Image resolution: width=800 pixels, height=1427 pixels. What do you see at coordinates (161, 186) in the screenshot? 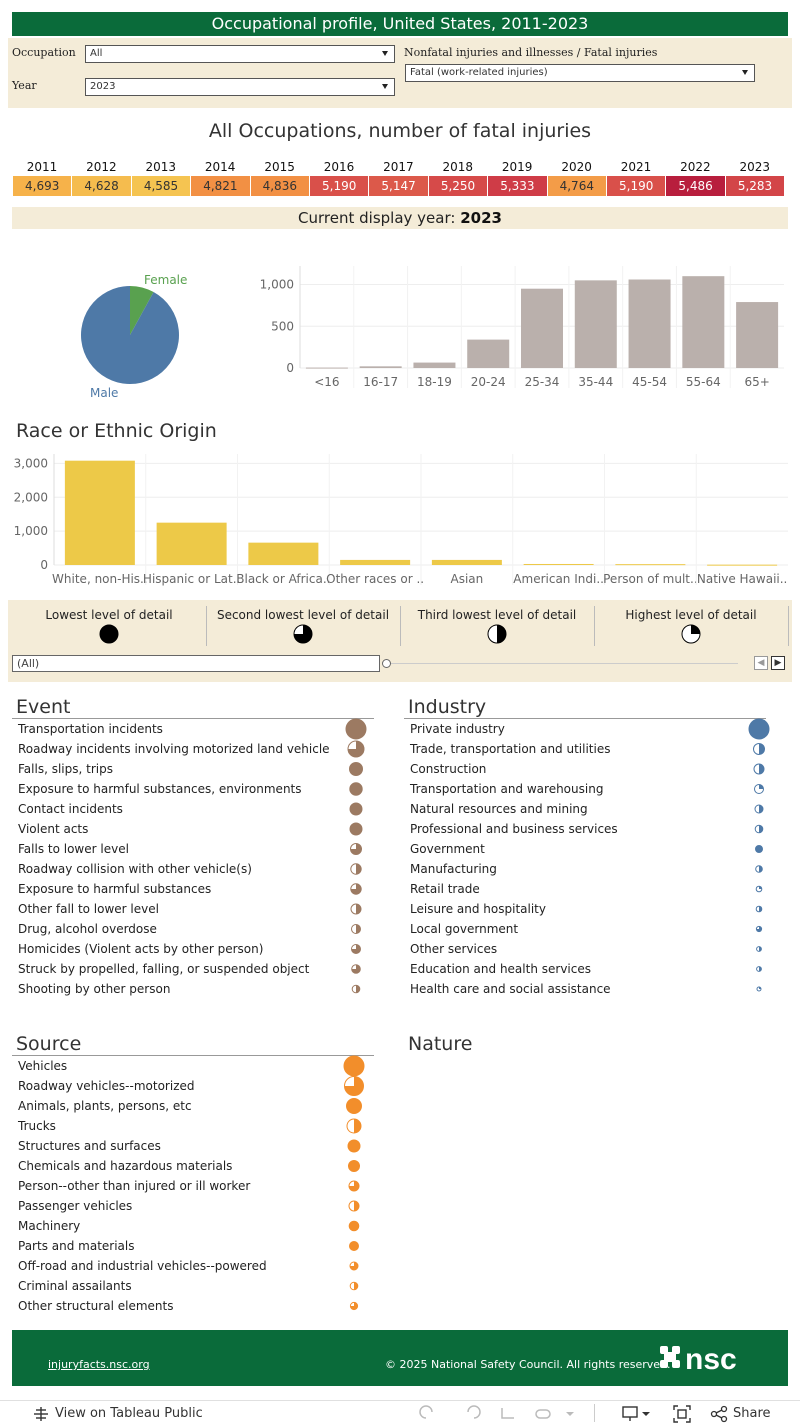
I see `year-value-cell: 4,585` at bounding box center [161, 186].